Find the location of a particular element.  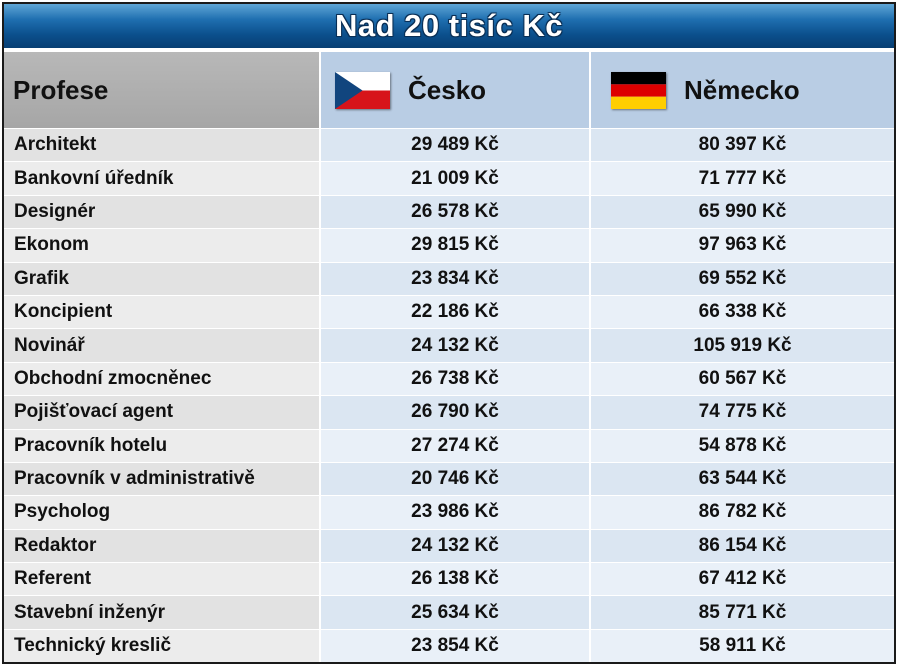

cell-profese: Redaktor is located at coordinates (162, 545).